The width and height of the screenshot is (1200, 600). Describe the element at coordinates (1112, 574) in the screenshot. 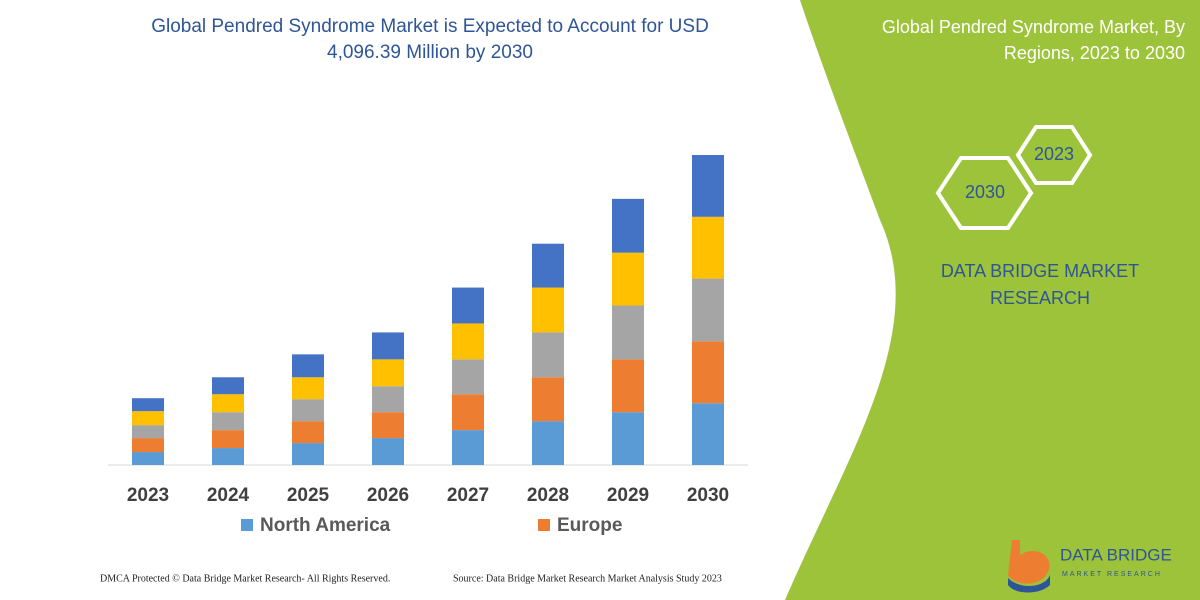

I see `logo-tagline: MARKET RESEARCH` at that location.